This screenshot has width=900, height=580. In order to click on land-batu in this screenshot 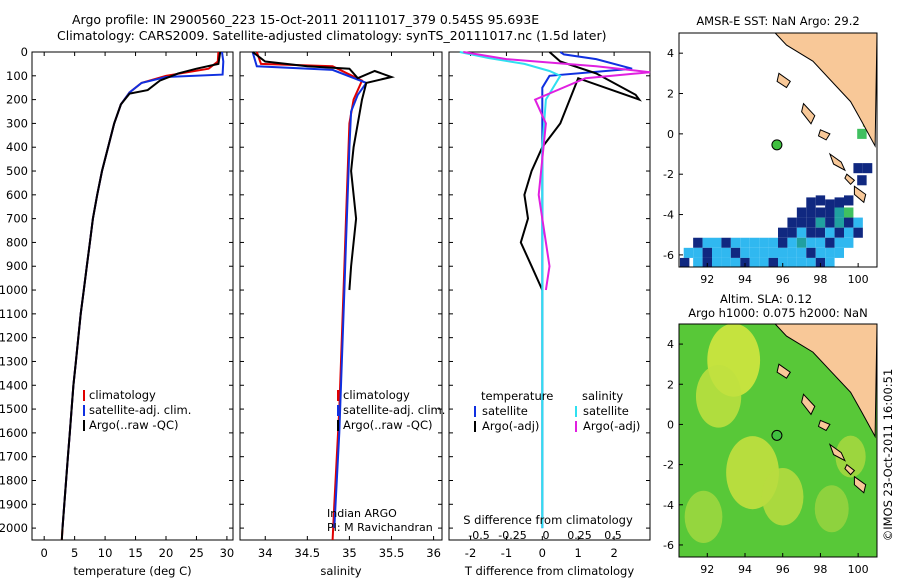, I will do `click(824, 425)`.